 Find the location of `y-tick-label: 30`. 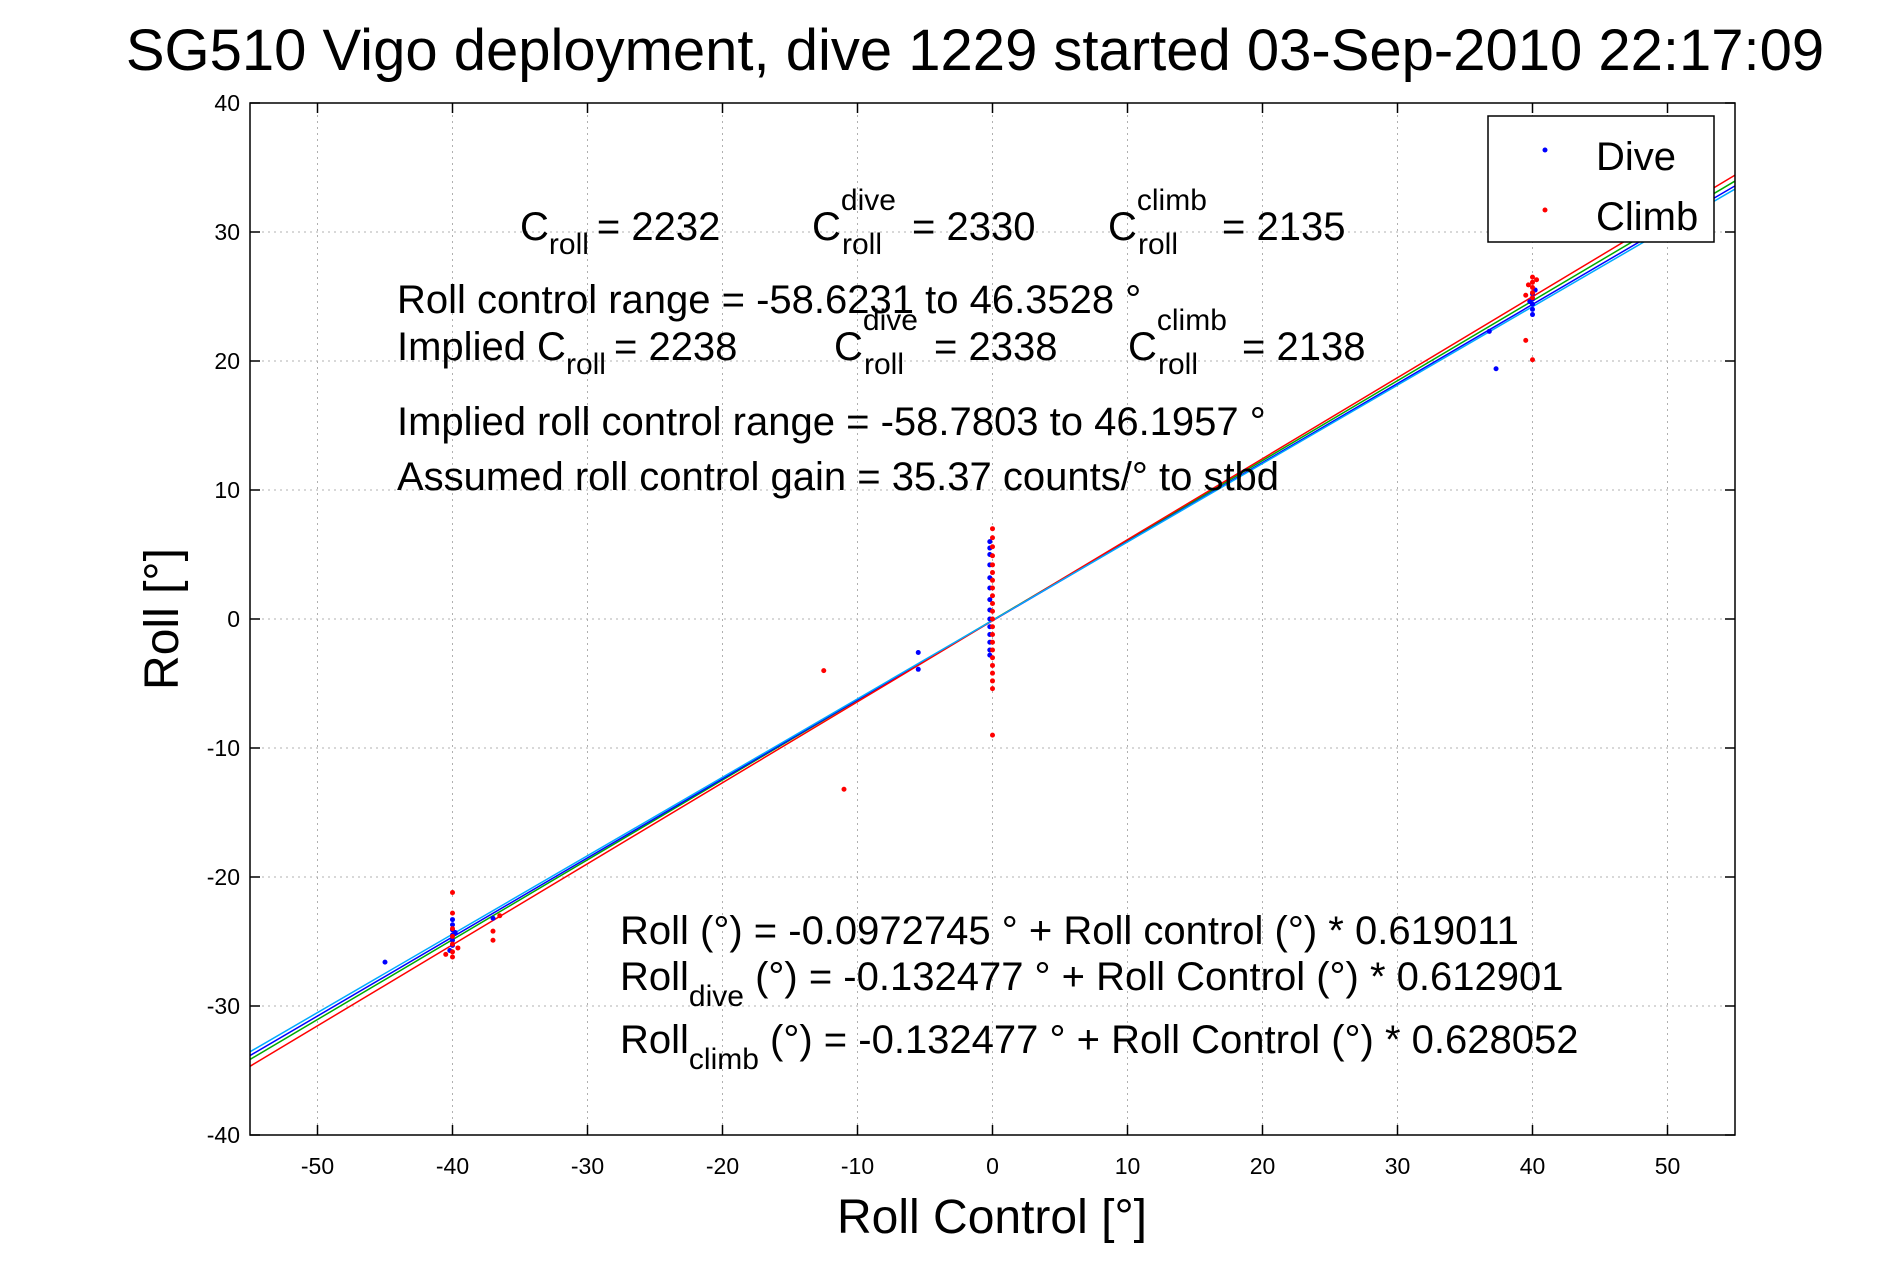

y-tick-label: 30 is located at coordinates (227, 232).